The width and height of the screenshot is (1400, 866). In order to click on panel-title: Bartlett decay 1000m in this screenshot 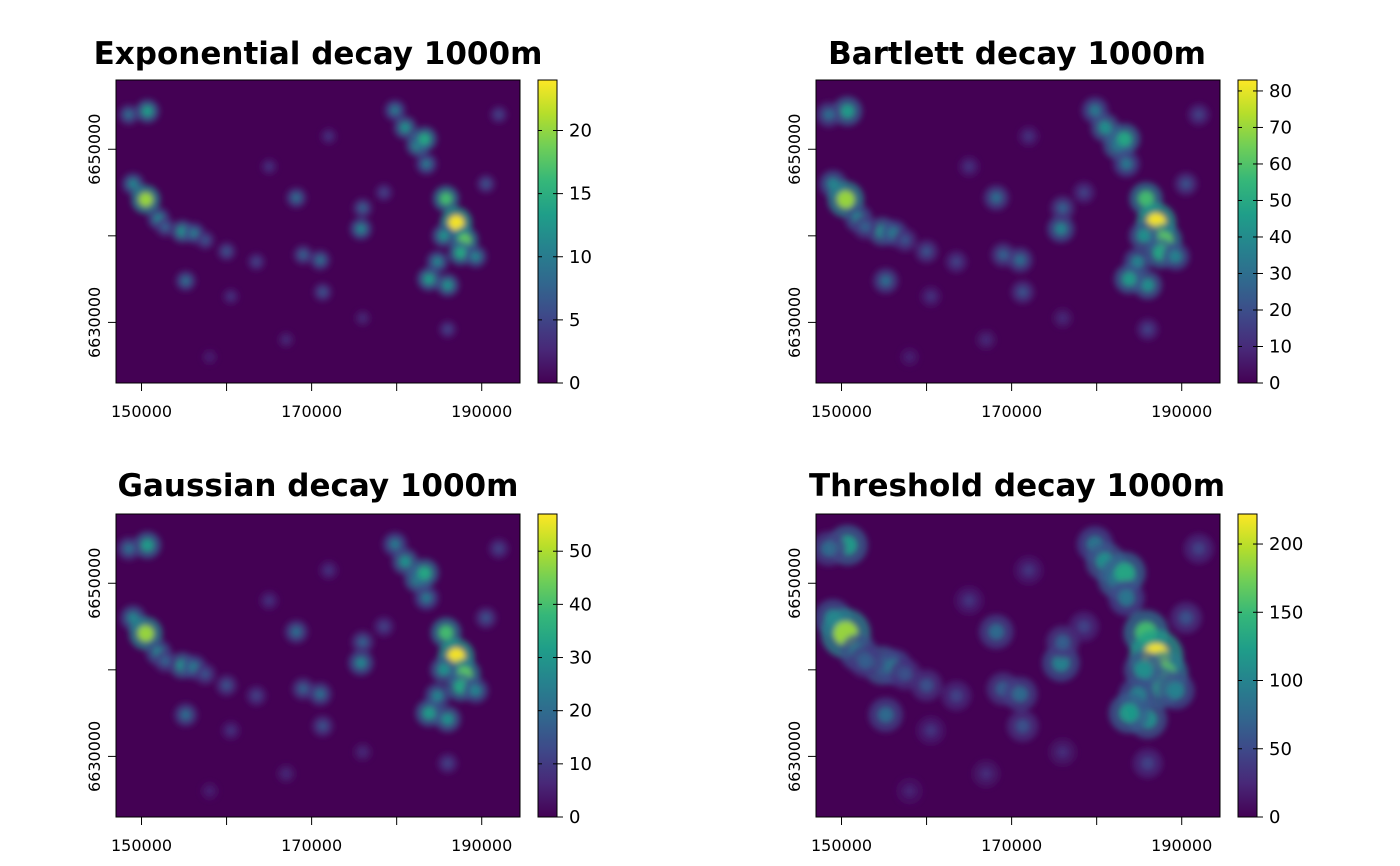, I will do `click(1017, 54)`.